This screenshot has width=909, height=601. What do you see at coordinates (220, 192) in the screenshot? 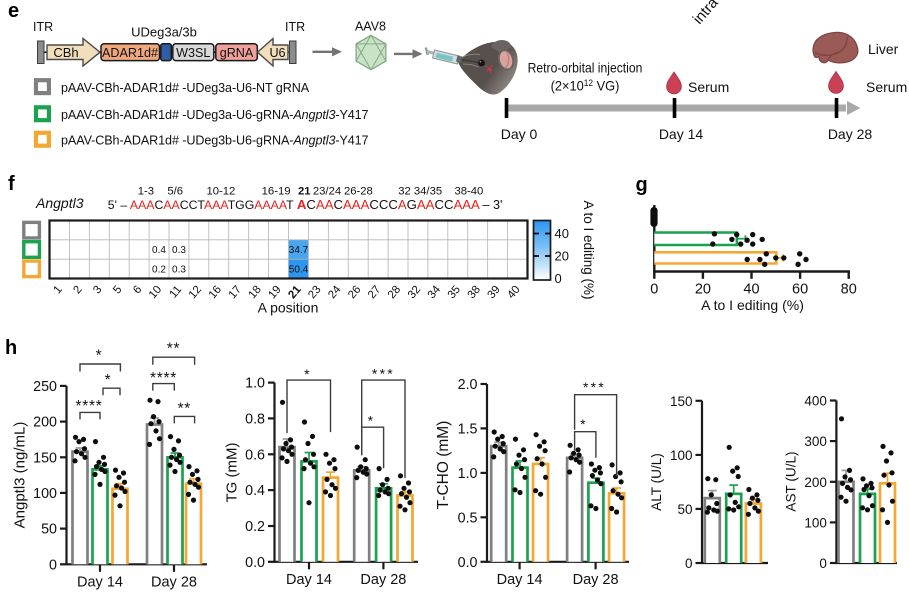
I see `svg-text: 10-12` at bounding box center [220, 192].